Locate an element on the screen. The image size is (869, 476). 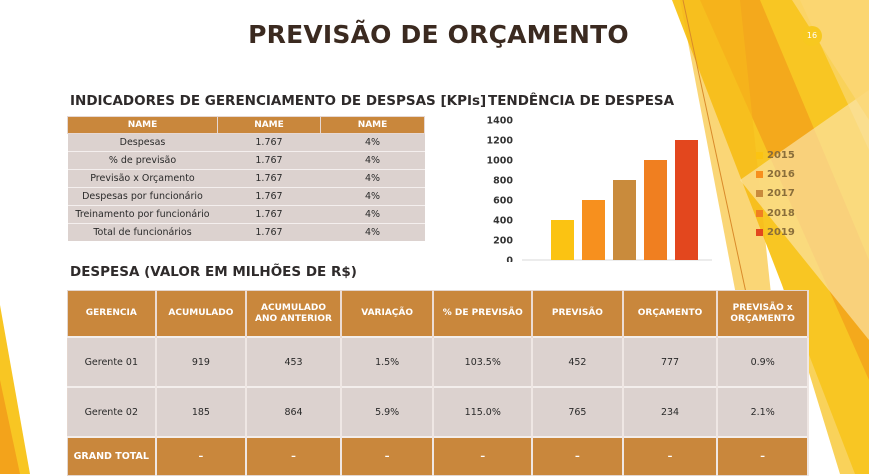
despesa-header-cell: PREVISÃO is located at coordinates (578, 313).